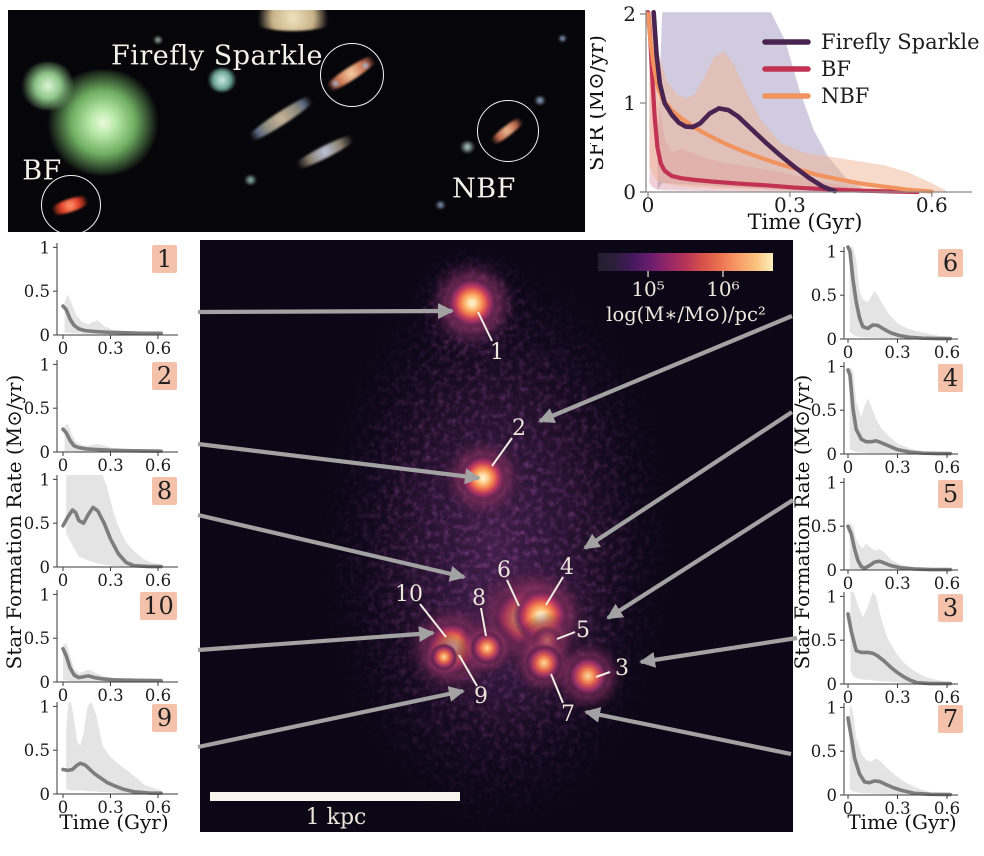 This screenshot has height=856, width=984. What do you see at coordinates (409, 594) in the screenshot?
I see `cluster-label-10: 10` at bounding box center [409, 594].